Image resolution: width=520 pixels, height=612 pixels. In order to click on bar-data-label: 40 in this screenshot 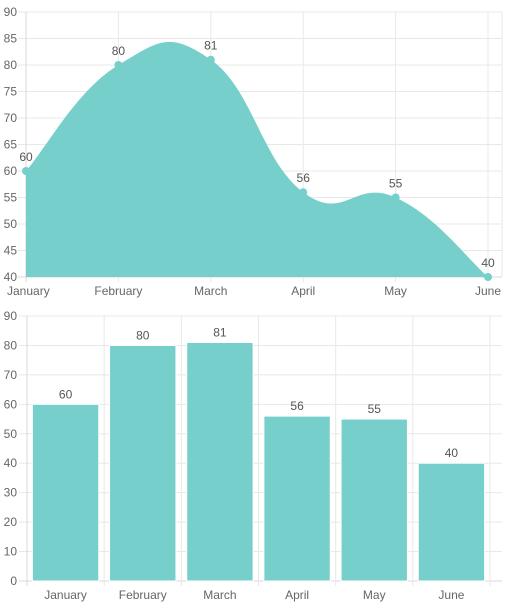, I will do `click(452, 453)`.